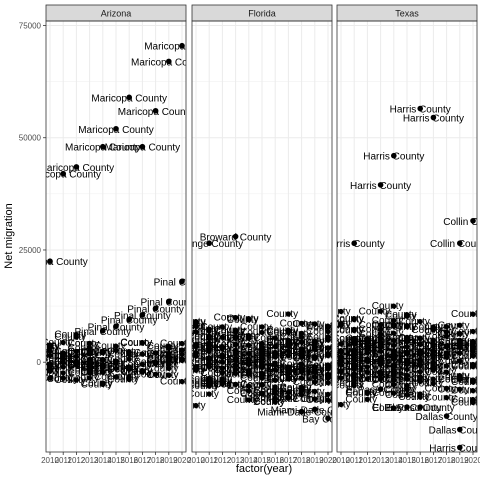  What do you see at coordinates (447, 460) in the screenshot?
I see `x-tick-label: 2018` at bounding box center [447, 460].